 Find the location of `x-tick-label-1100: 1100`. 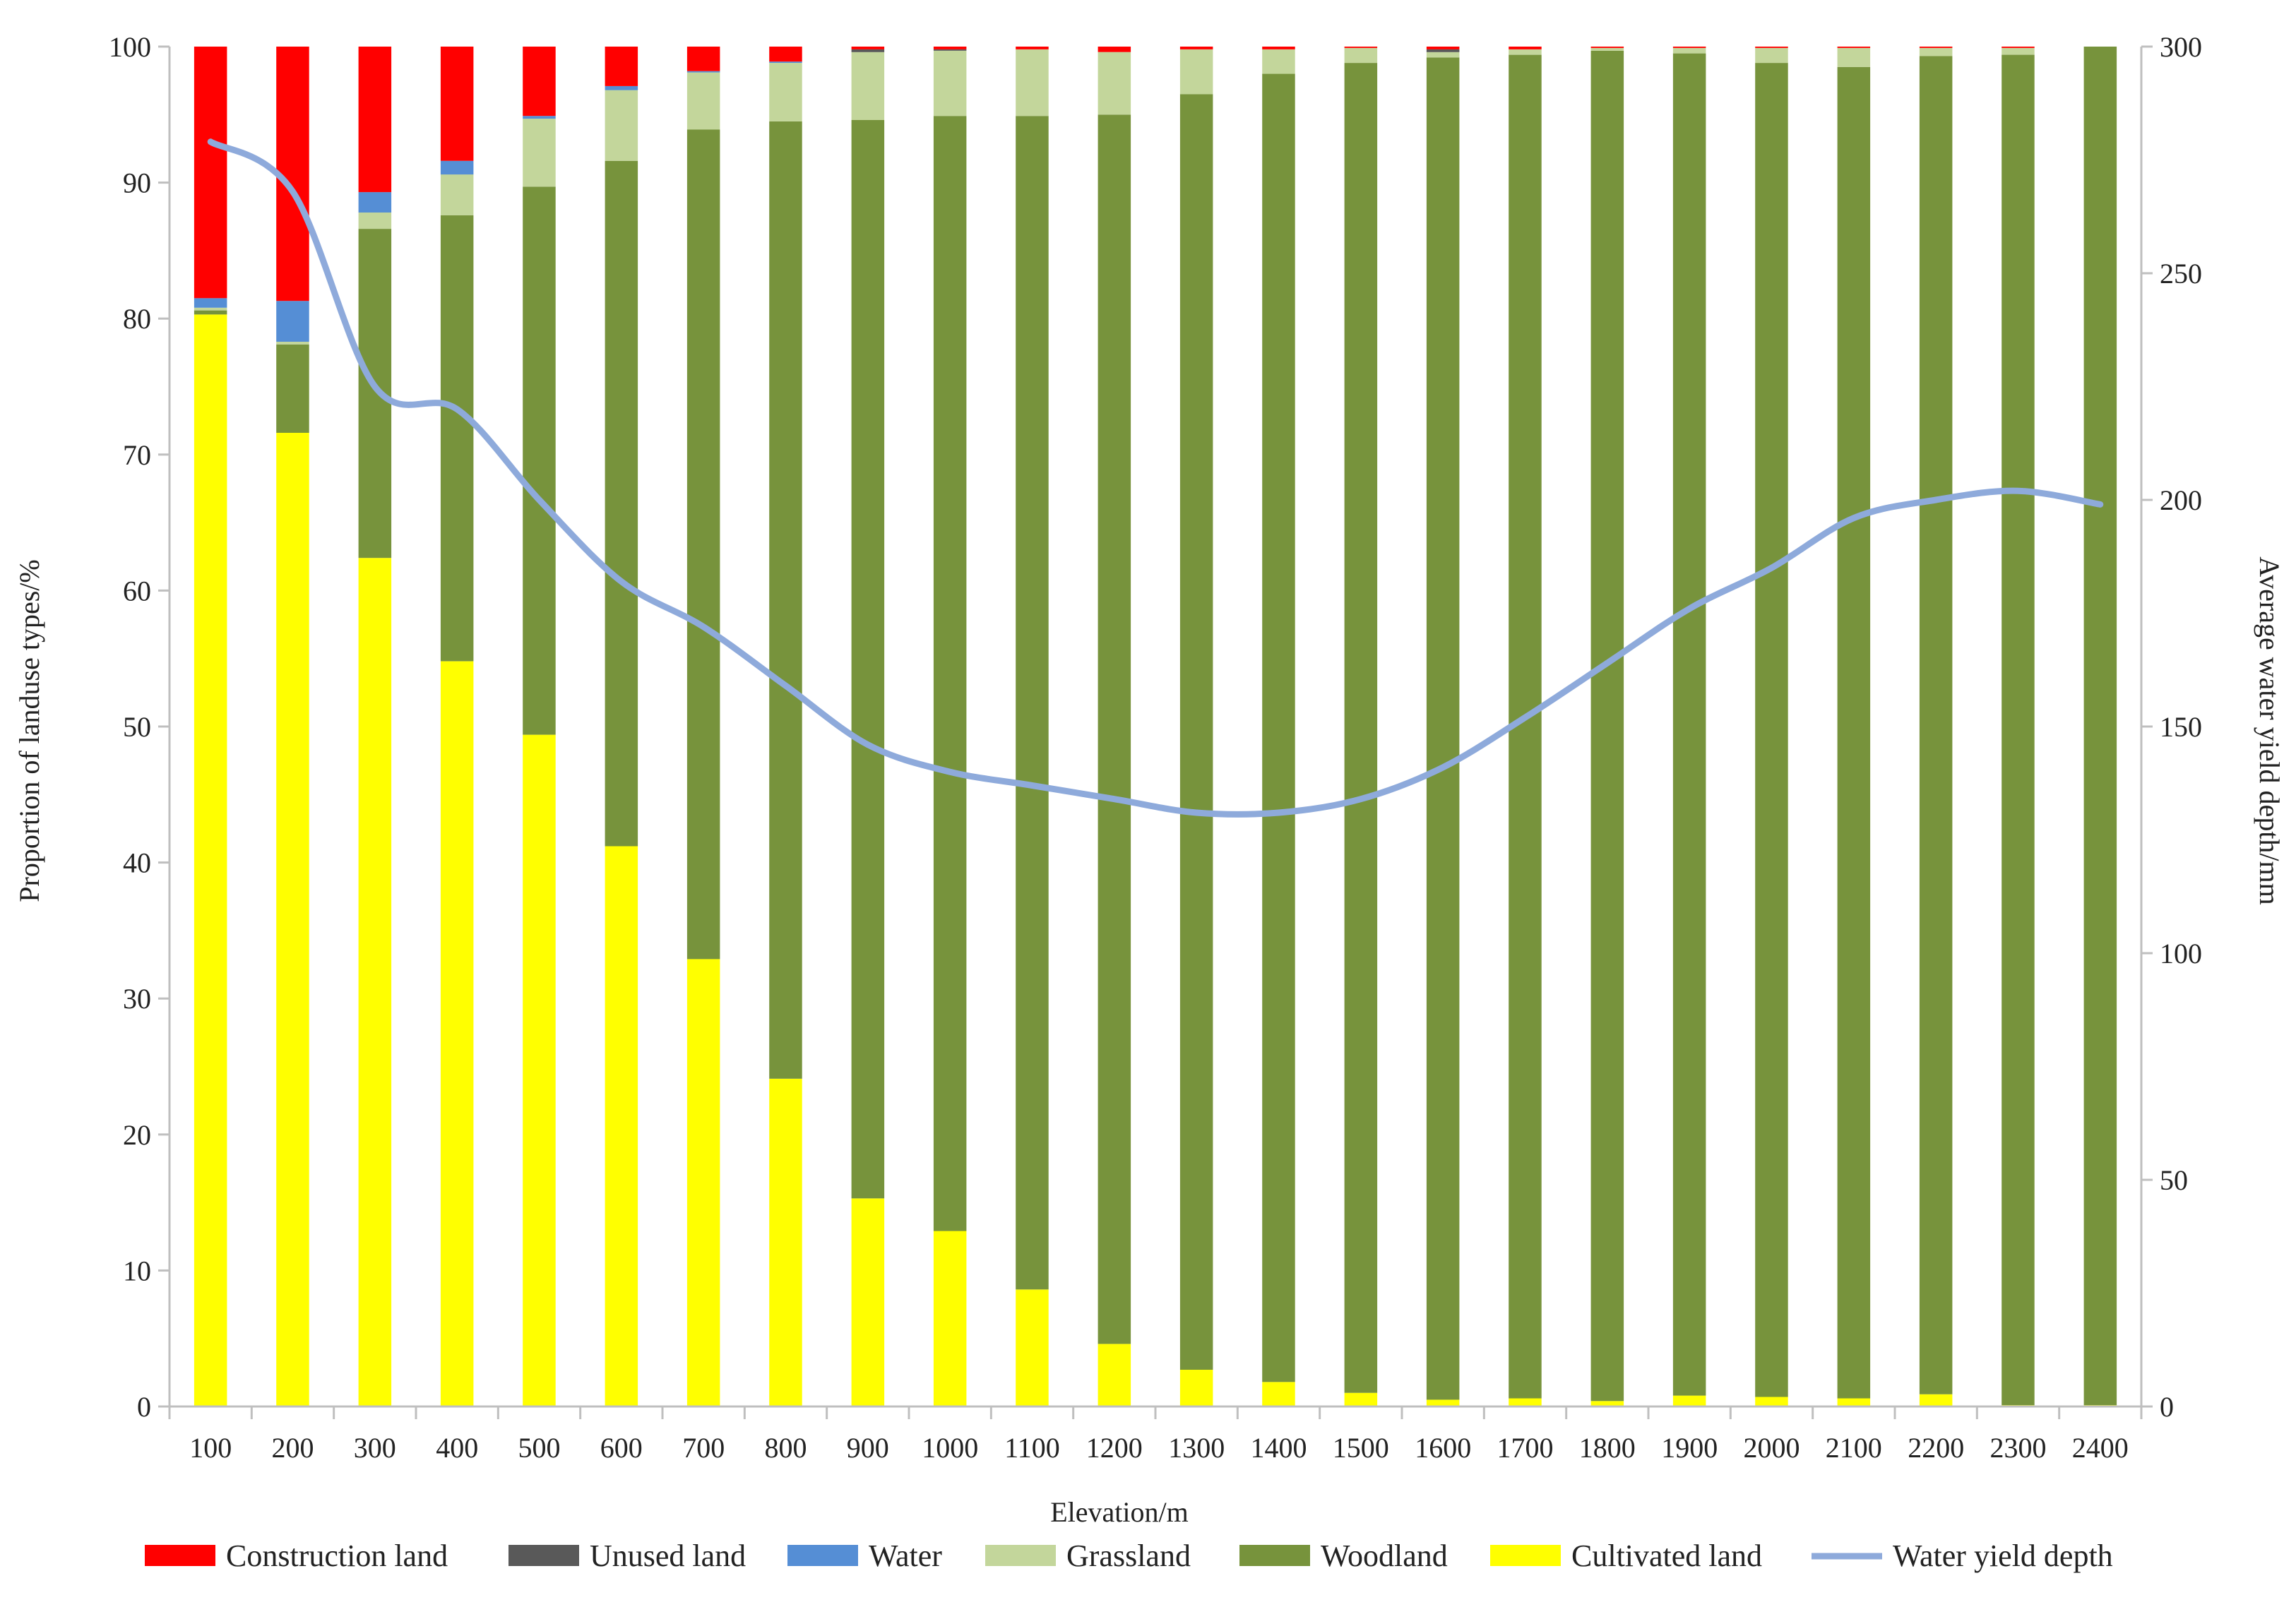

x-tick-label-1100: 1100 is located at coordinates (1032, 1448).